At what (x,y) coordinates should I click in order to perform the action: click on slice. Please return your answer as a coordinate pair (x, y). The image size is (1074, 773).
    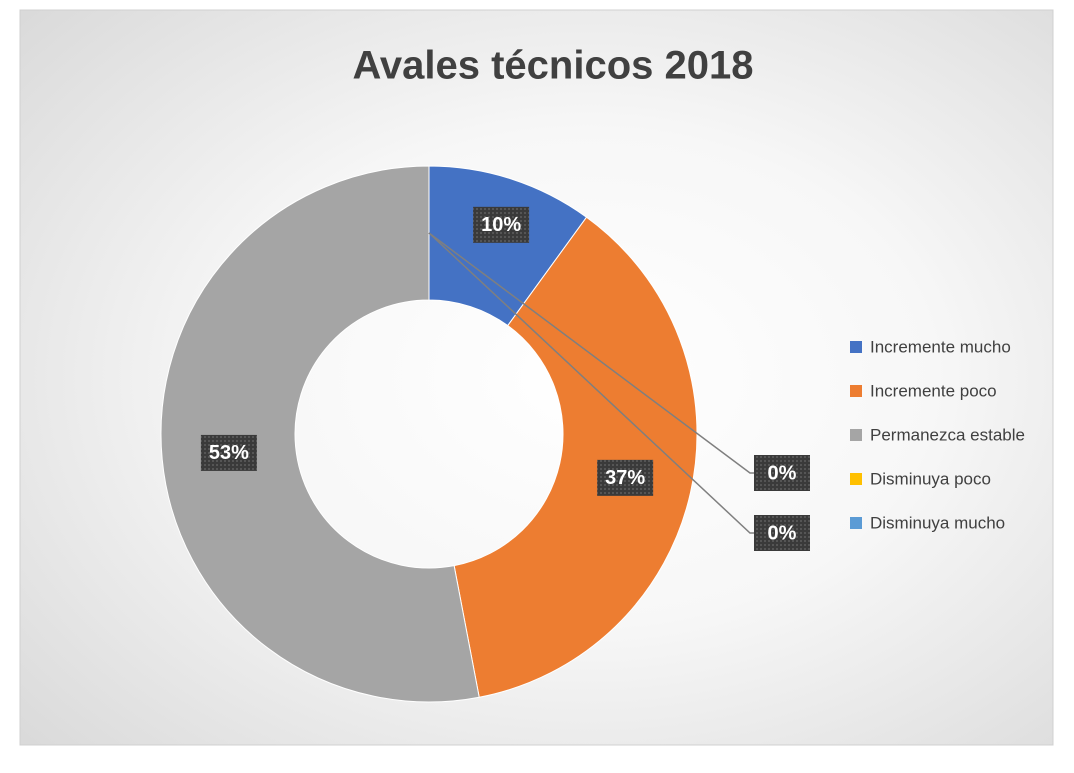
    Looking at the image, I should click on (575, 457).